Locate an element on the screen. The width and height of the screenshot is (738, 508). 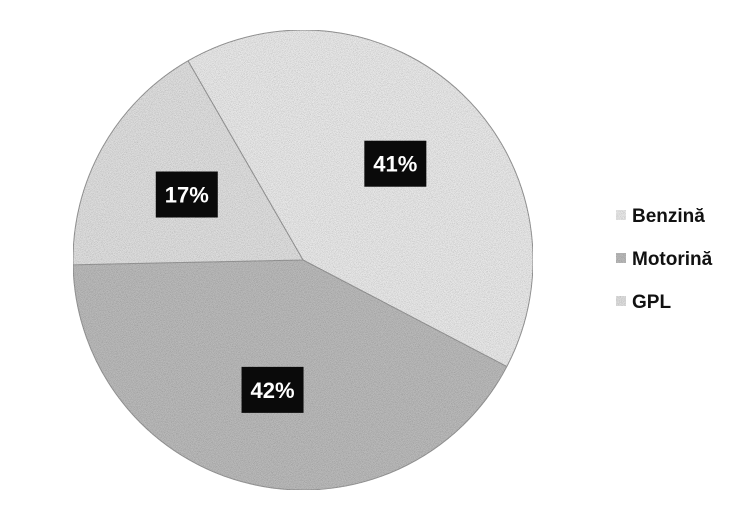
data-label-motorină: 42% is located at coordinates (272, 389).